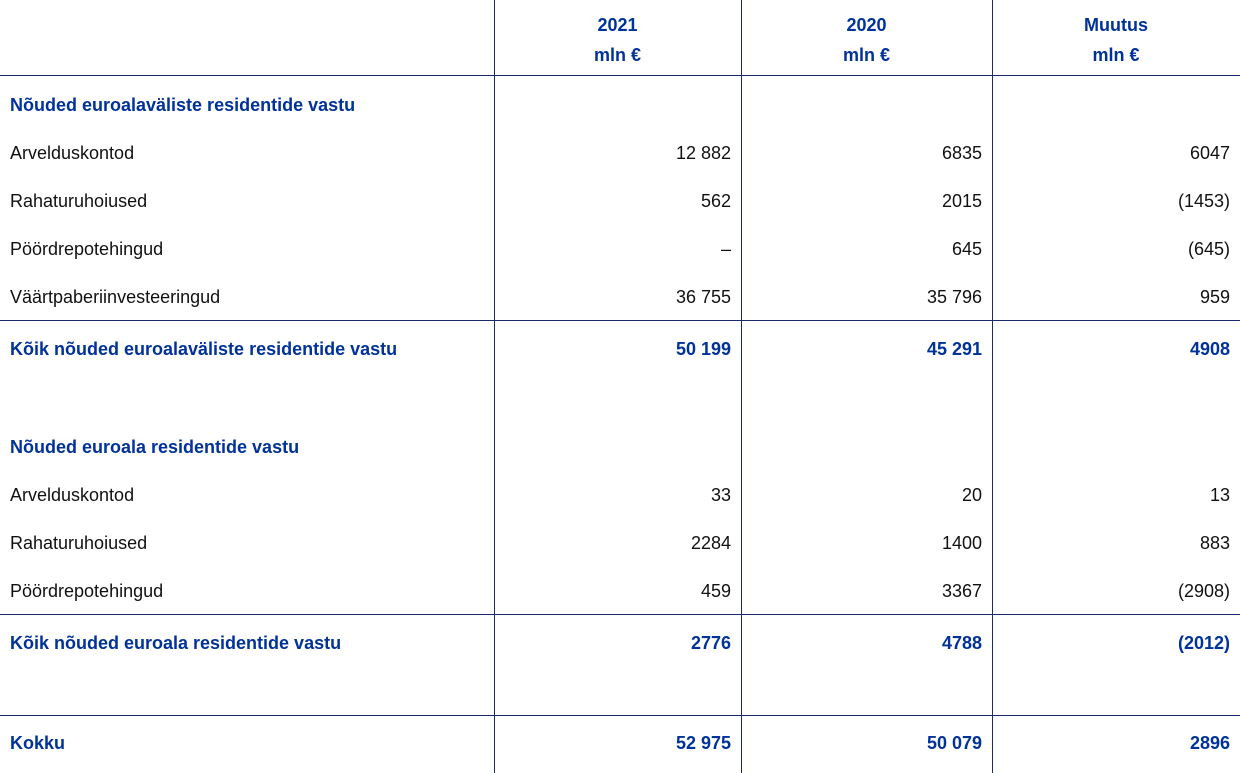 The width and height of the screenshot is (1240, 773). Describe the element at coordinates (715, 591) in the screenshot. I see `cell-value: 459` at that location.